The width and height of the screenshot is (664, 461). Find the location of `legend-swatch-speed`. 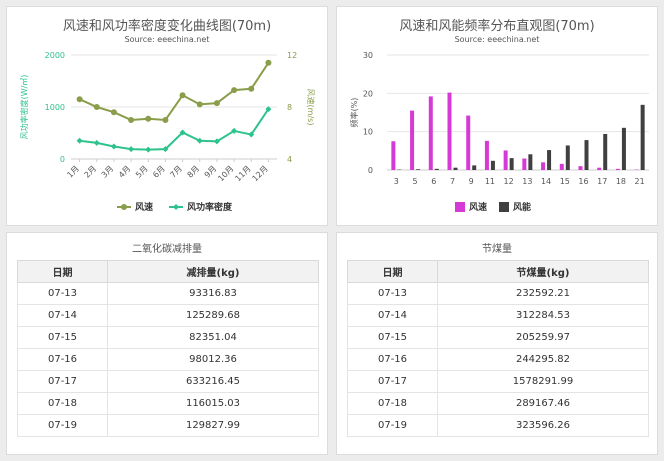

legend-swatch-speed is located at coordinates (460, 207).